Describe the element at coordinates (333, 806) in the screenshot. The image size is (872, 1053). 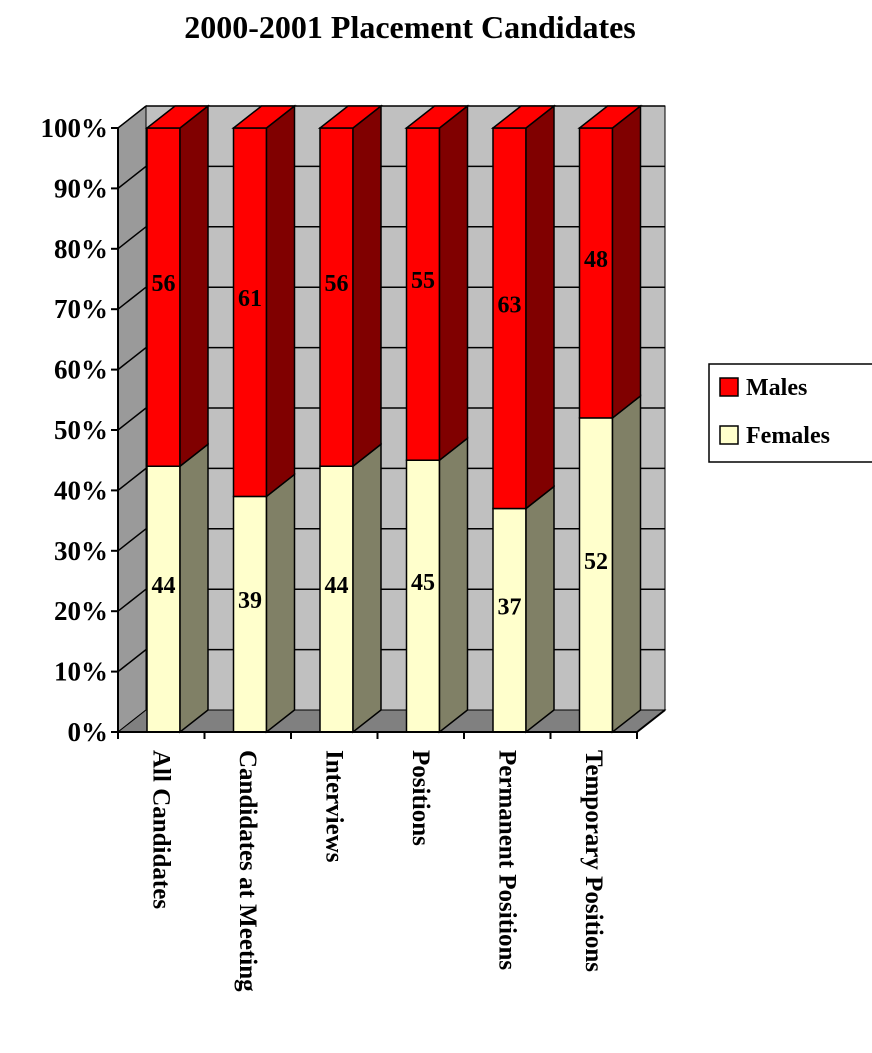
I see `x-category-label: Interviews` at that location.